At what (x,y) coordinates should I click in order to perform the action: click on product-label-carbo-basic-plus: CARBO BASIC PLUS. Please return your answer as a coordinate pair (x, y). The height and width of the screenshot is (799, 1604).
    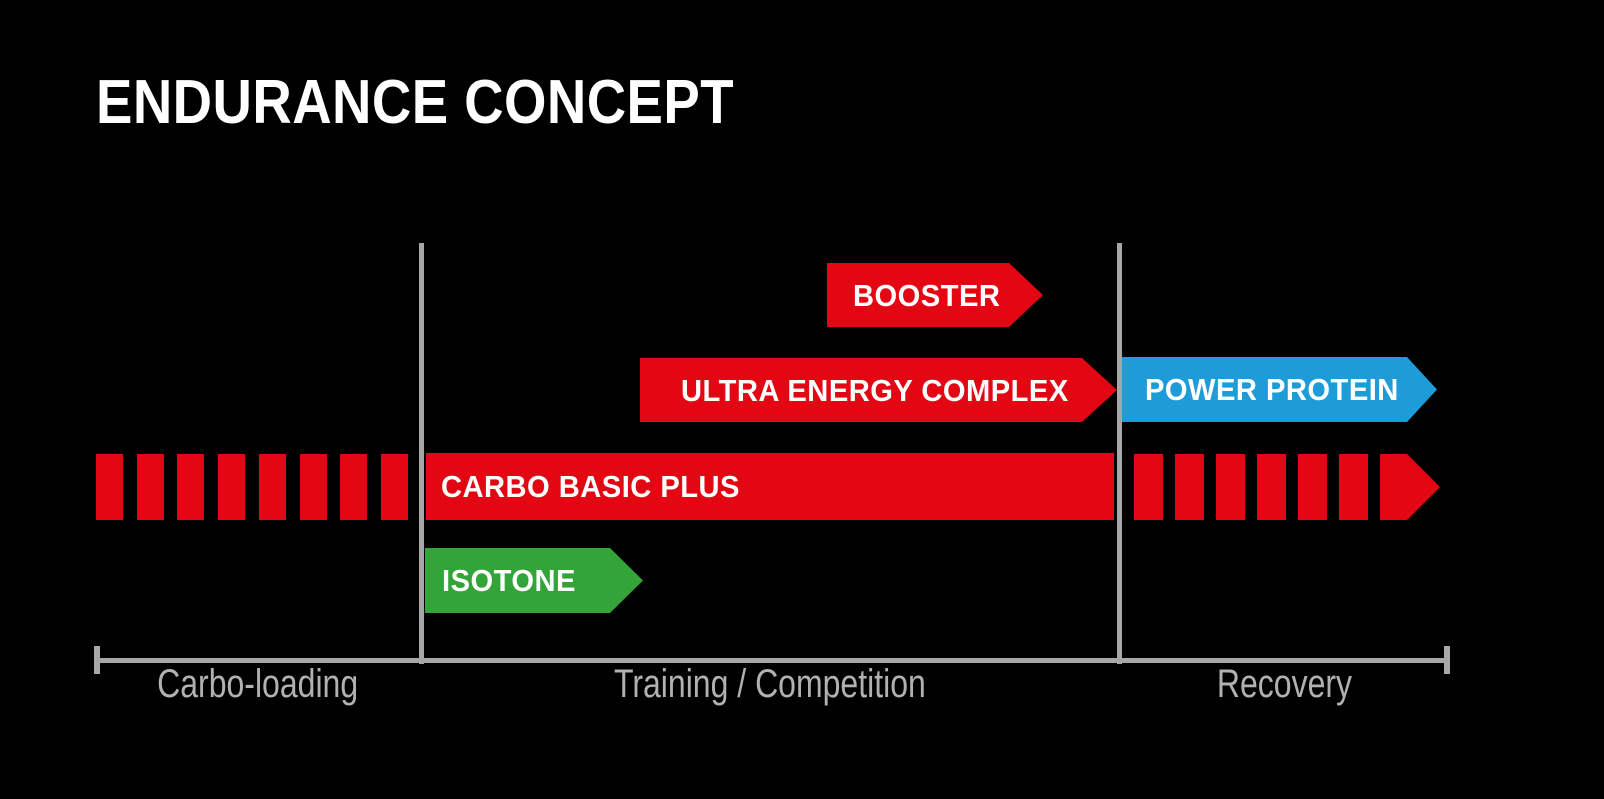
    Looking at the image, I should click on (590, 486).